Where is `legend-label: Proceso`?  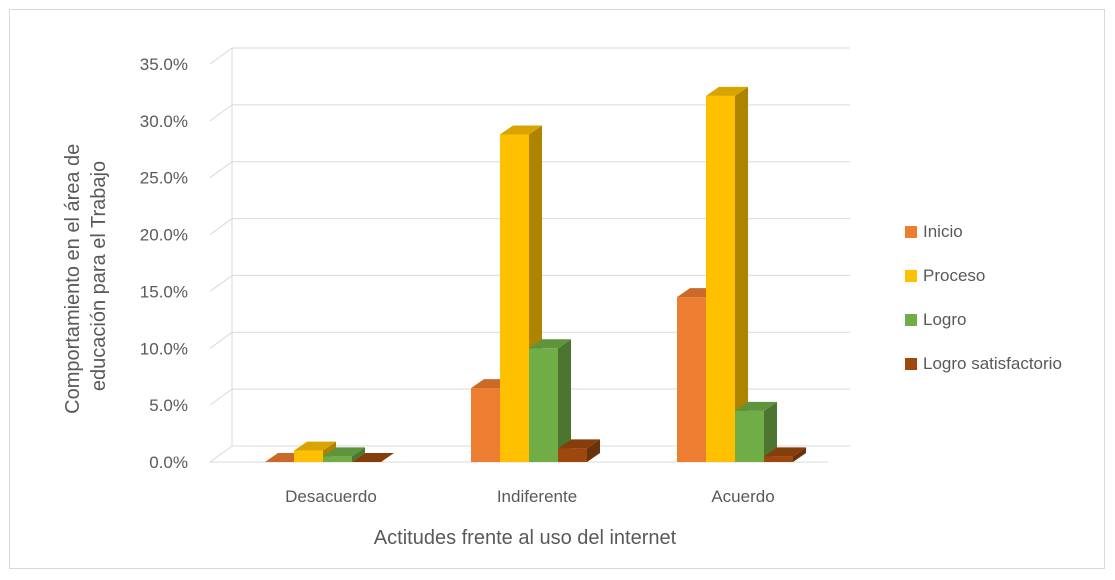 legend-label: Proceso is located at coordinates (954, 275).